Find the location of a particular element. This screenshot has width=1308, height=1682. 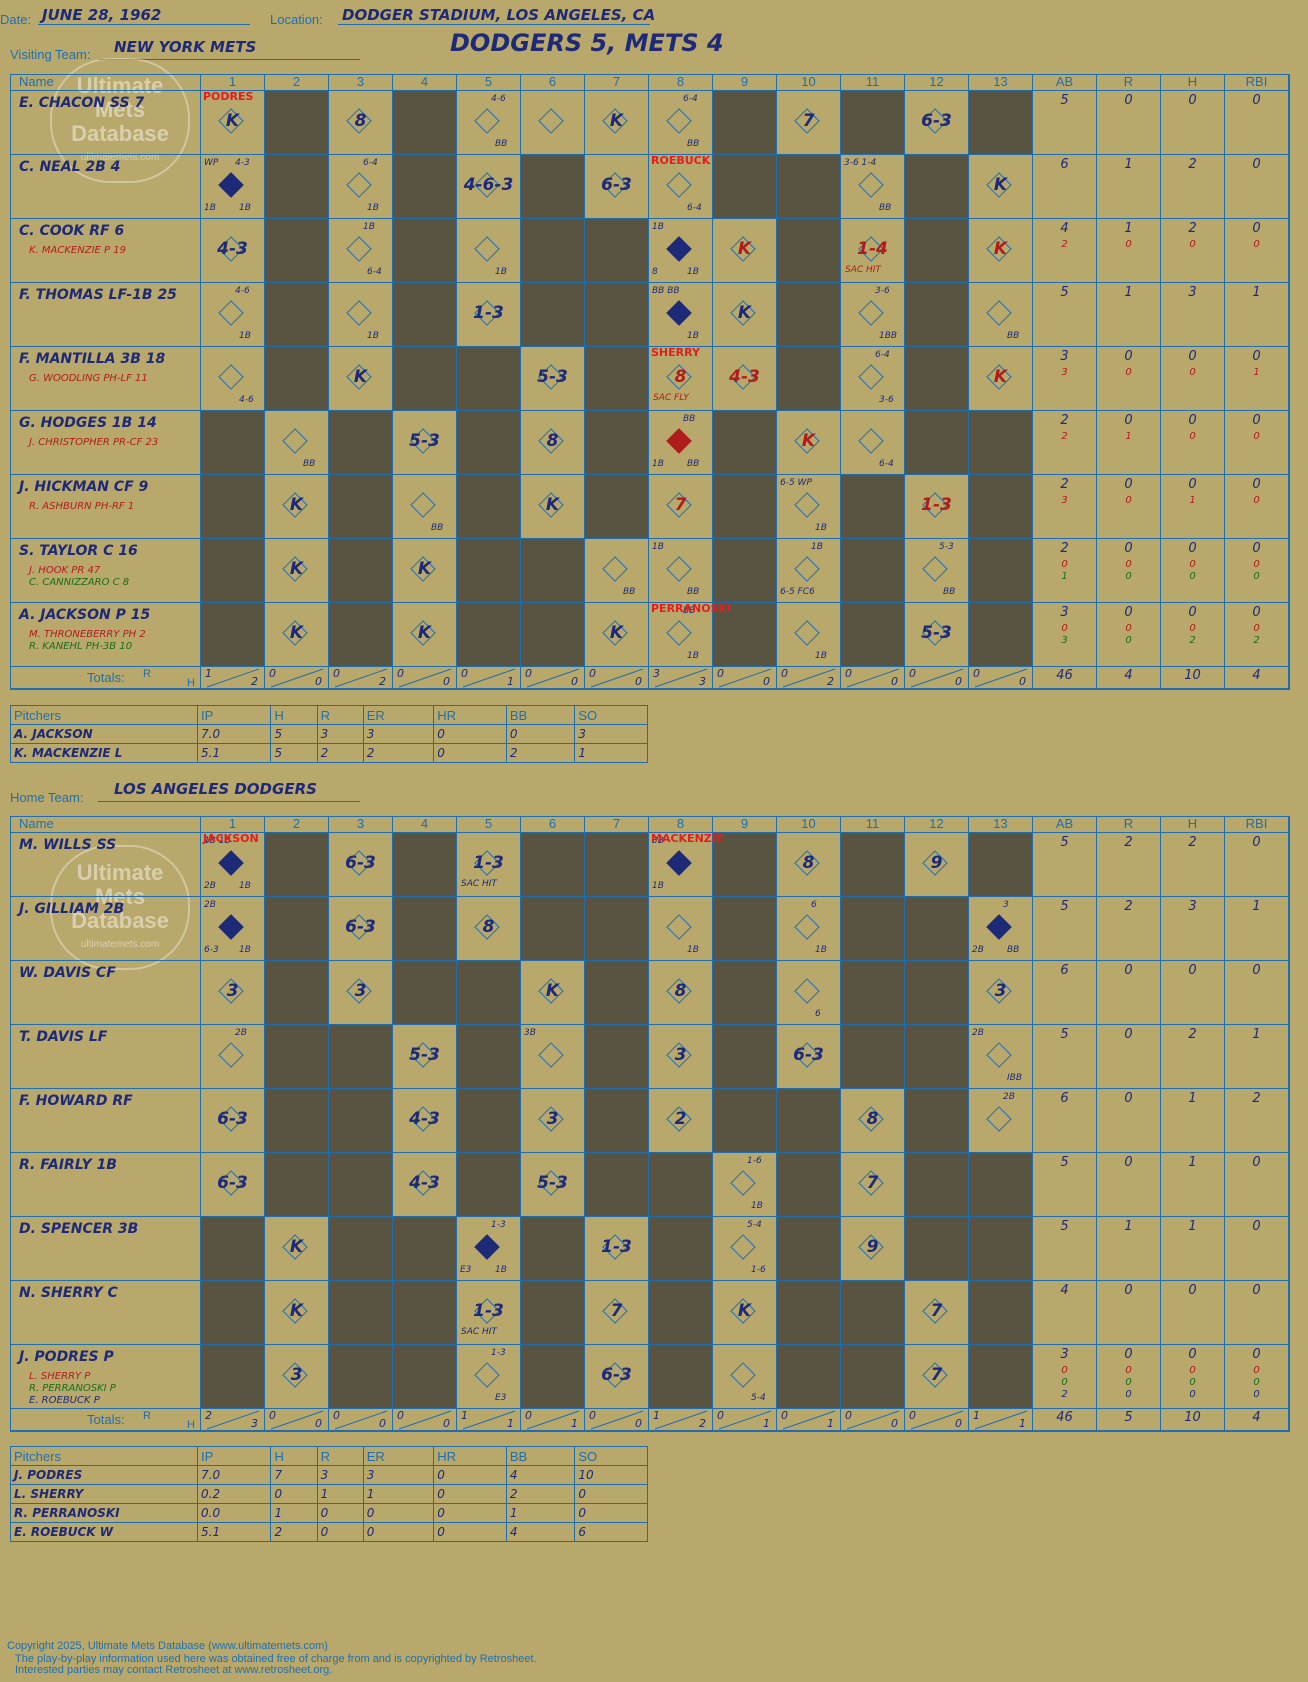

home-header-h: H is located at coordinates (1193, 825).